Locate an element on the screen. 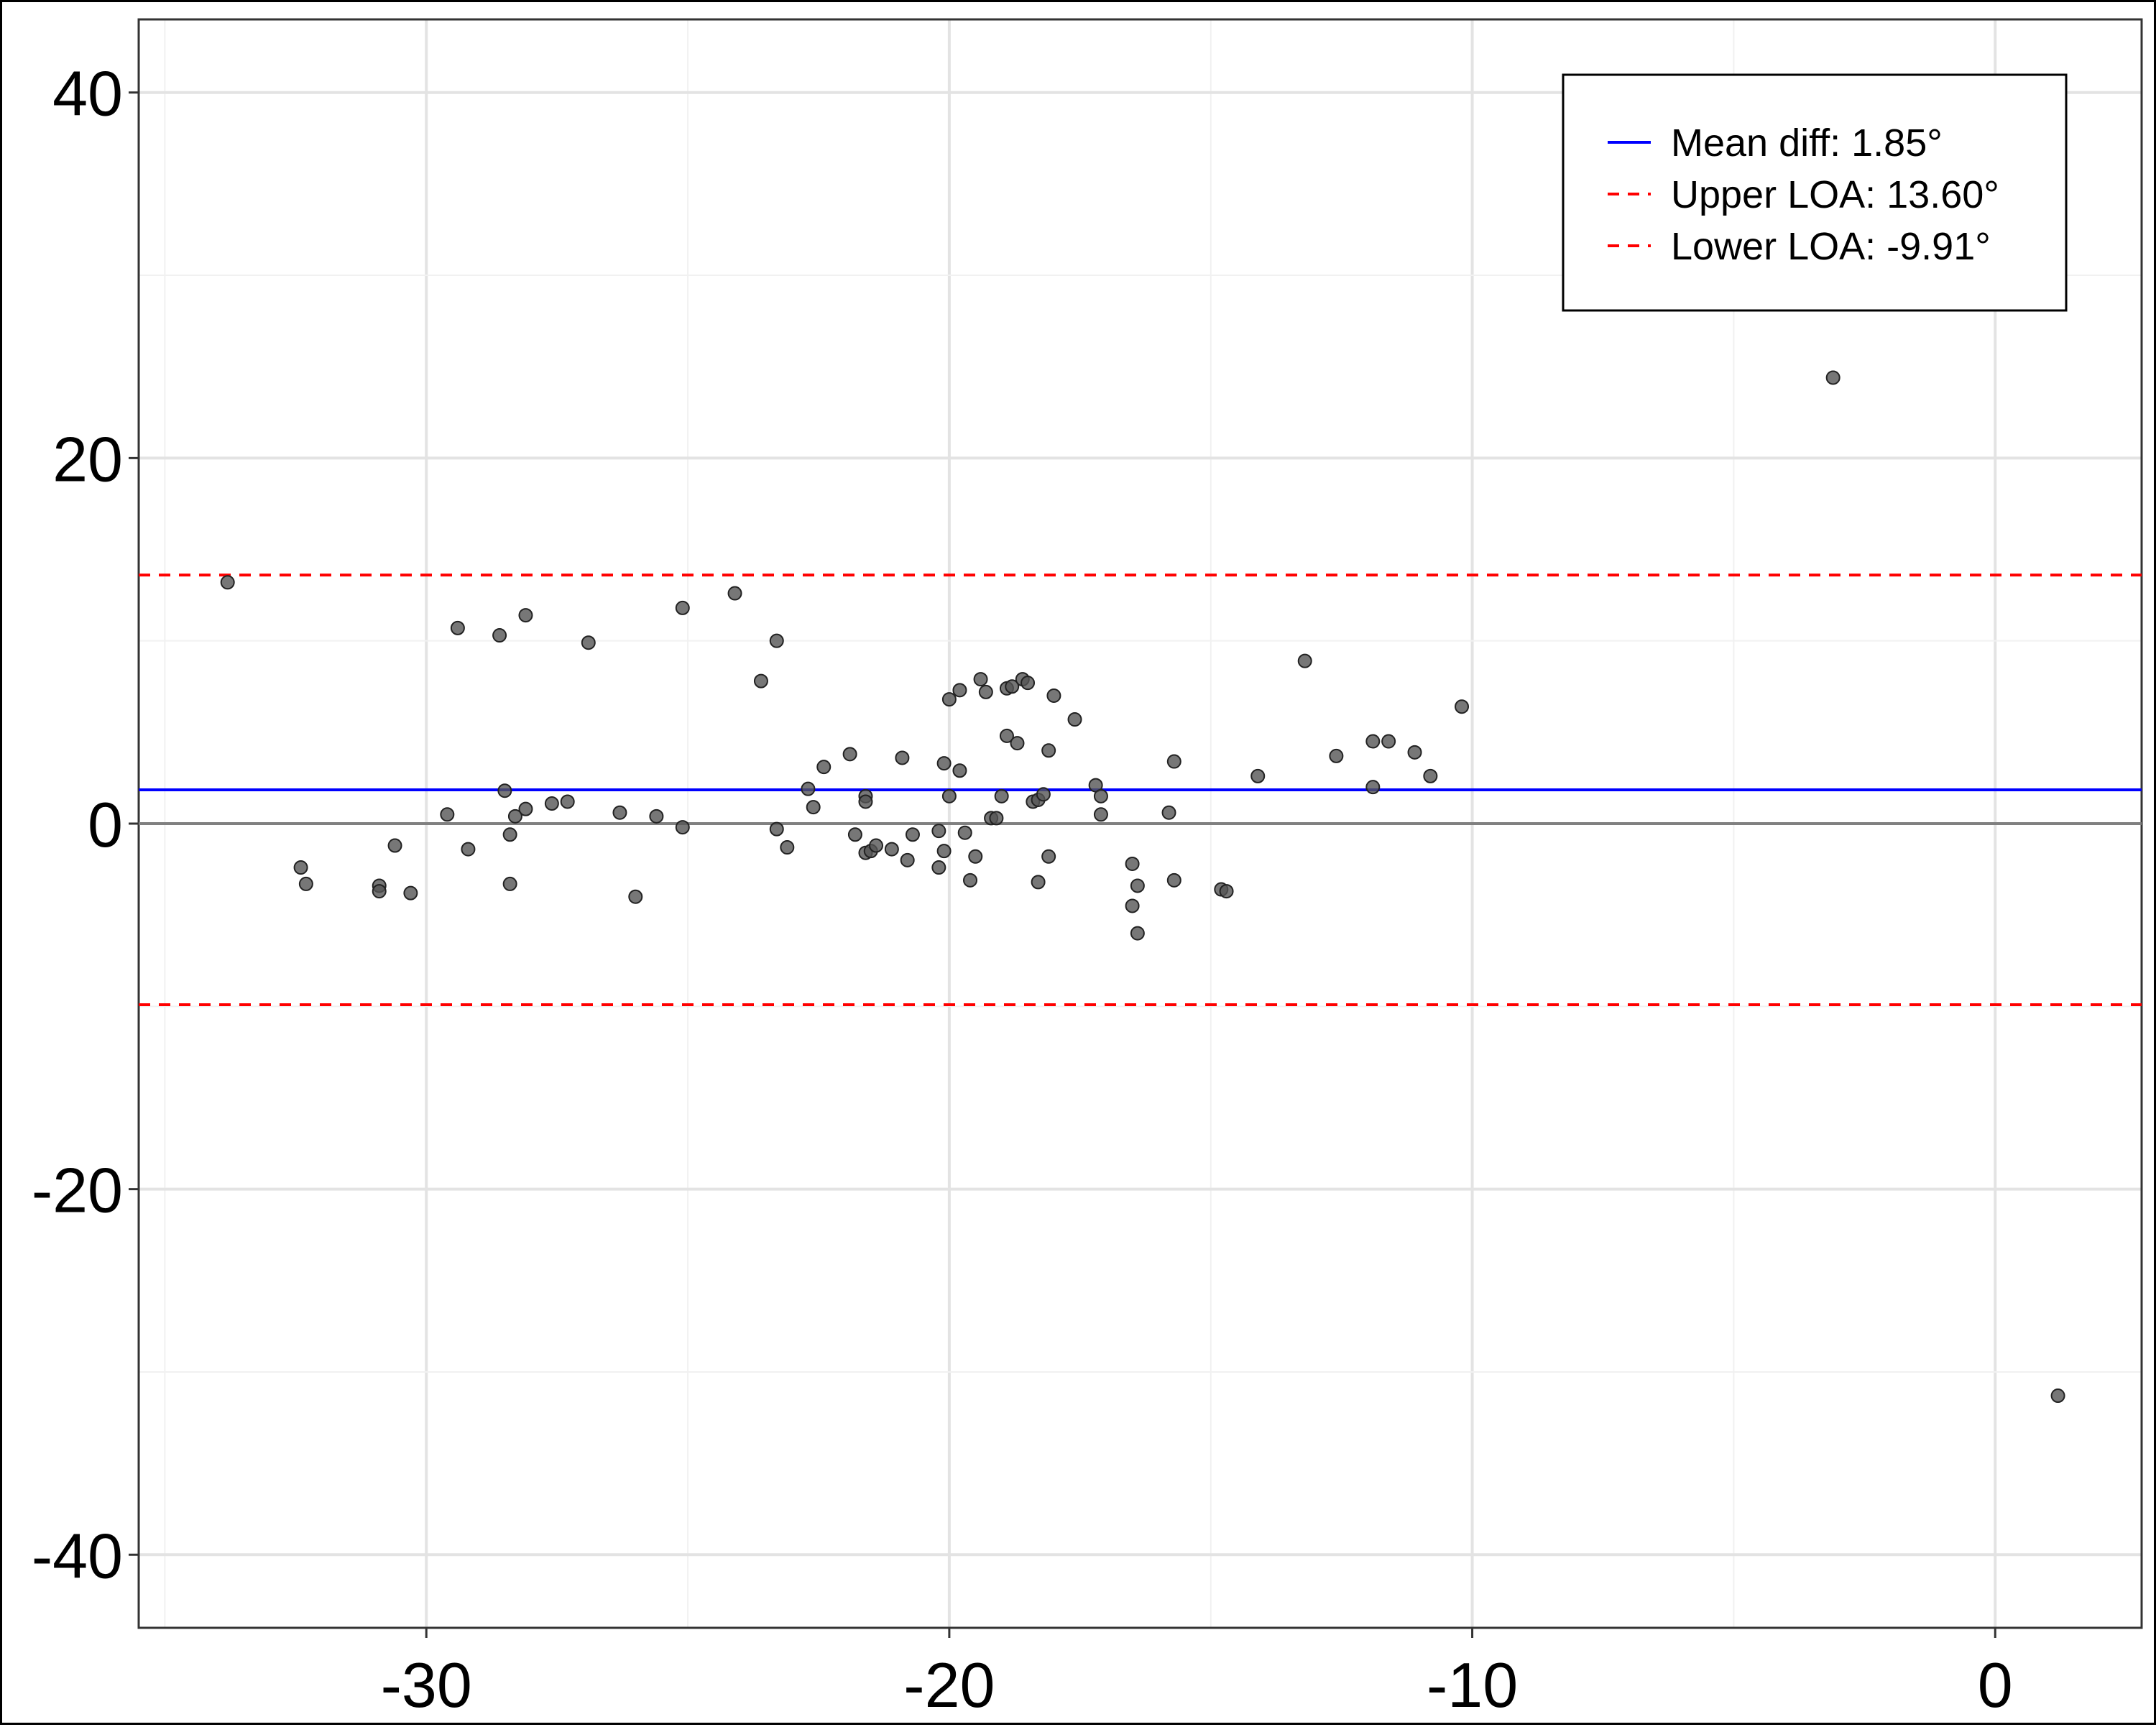 The image size is (2156, 1727). y-tick-label: 20 is located at coordinates (87, 458).